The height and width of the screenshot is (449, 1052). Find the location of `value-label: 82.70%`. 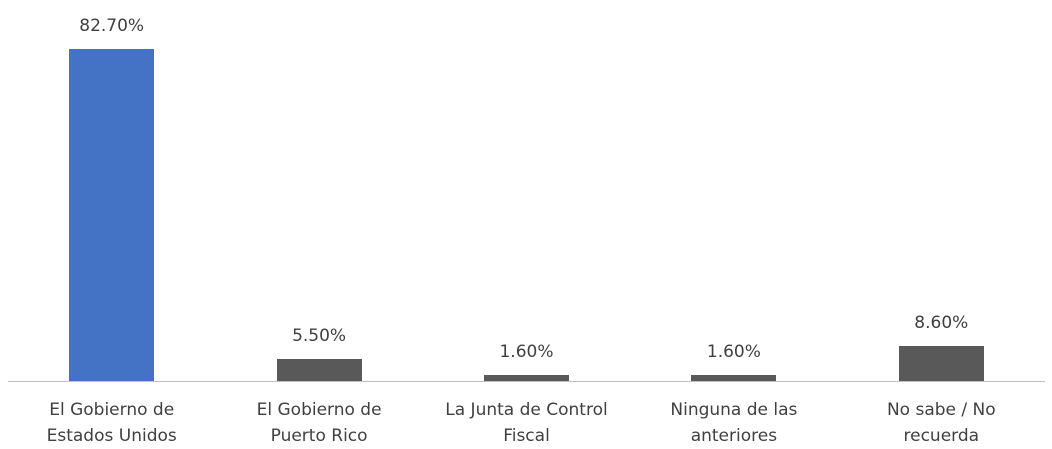

value-label: 82.70% is located at coordinates (112, 26).